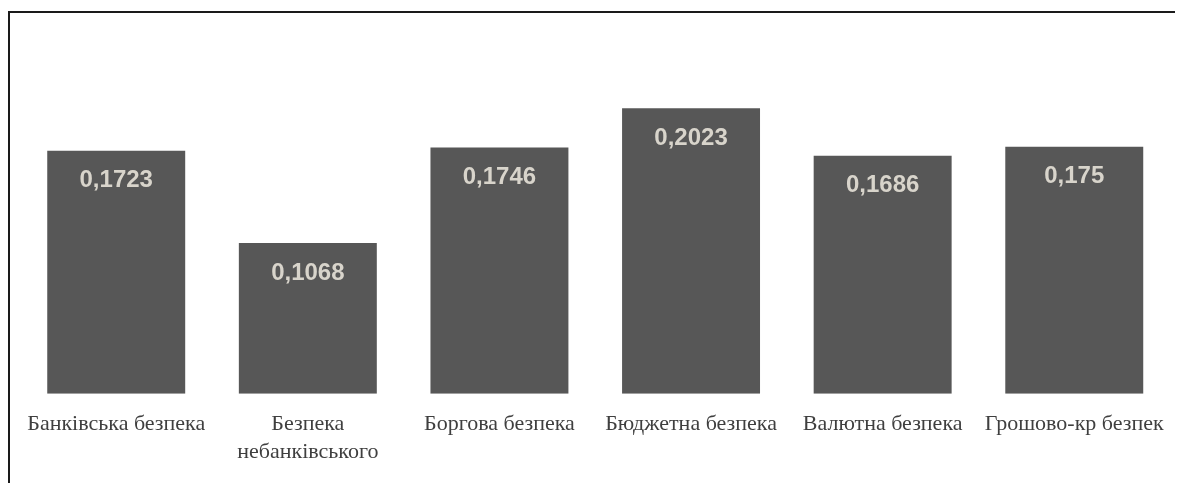 The image size is (1179, 483). I want to click on x-tick-label: Бюджетна безпека, so click(691, 422).